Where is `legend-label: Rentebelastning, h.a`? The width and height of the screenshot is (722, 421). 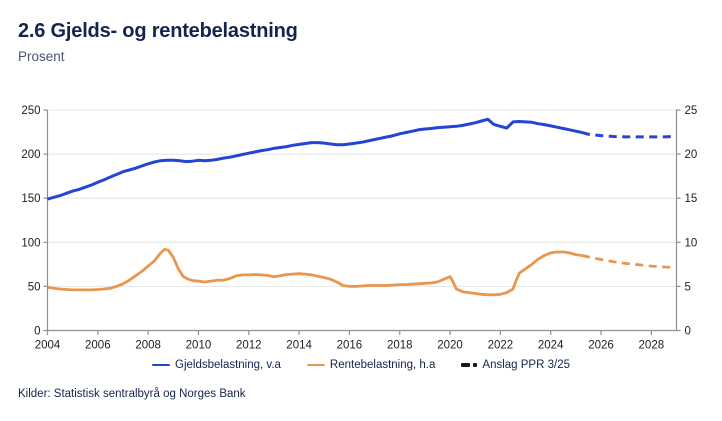
legend-label: Rentebelastning, h.a is located at coordinates (382, 365).